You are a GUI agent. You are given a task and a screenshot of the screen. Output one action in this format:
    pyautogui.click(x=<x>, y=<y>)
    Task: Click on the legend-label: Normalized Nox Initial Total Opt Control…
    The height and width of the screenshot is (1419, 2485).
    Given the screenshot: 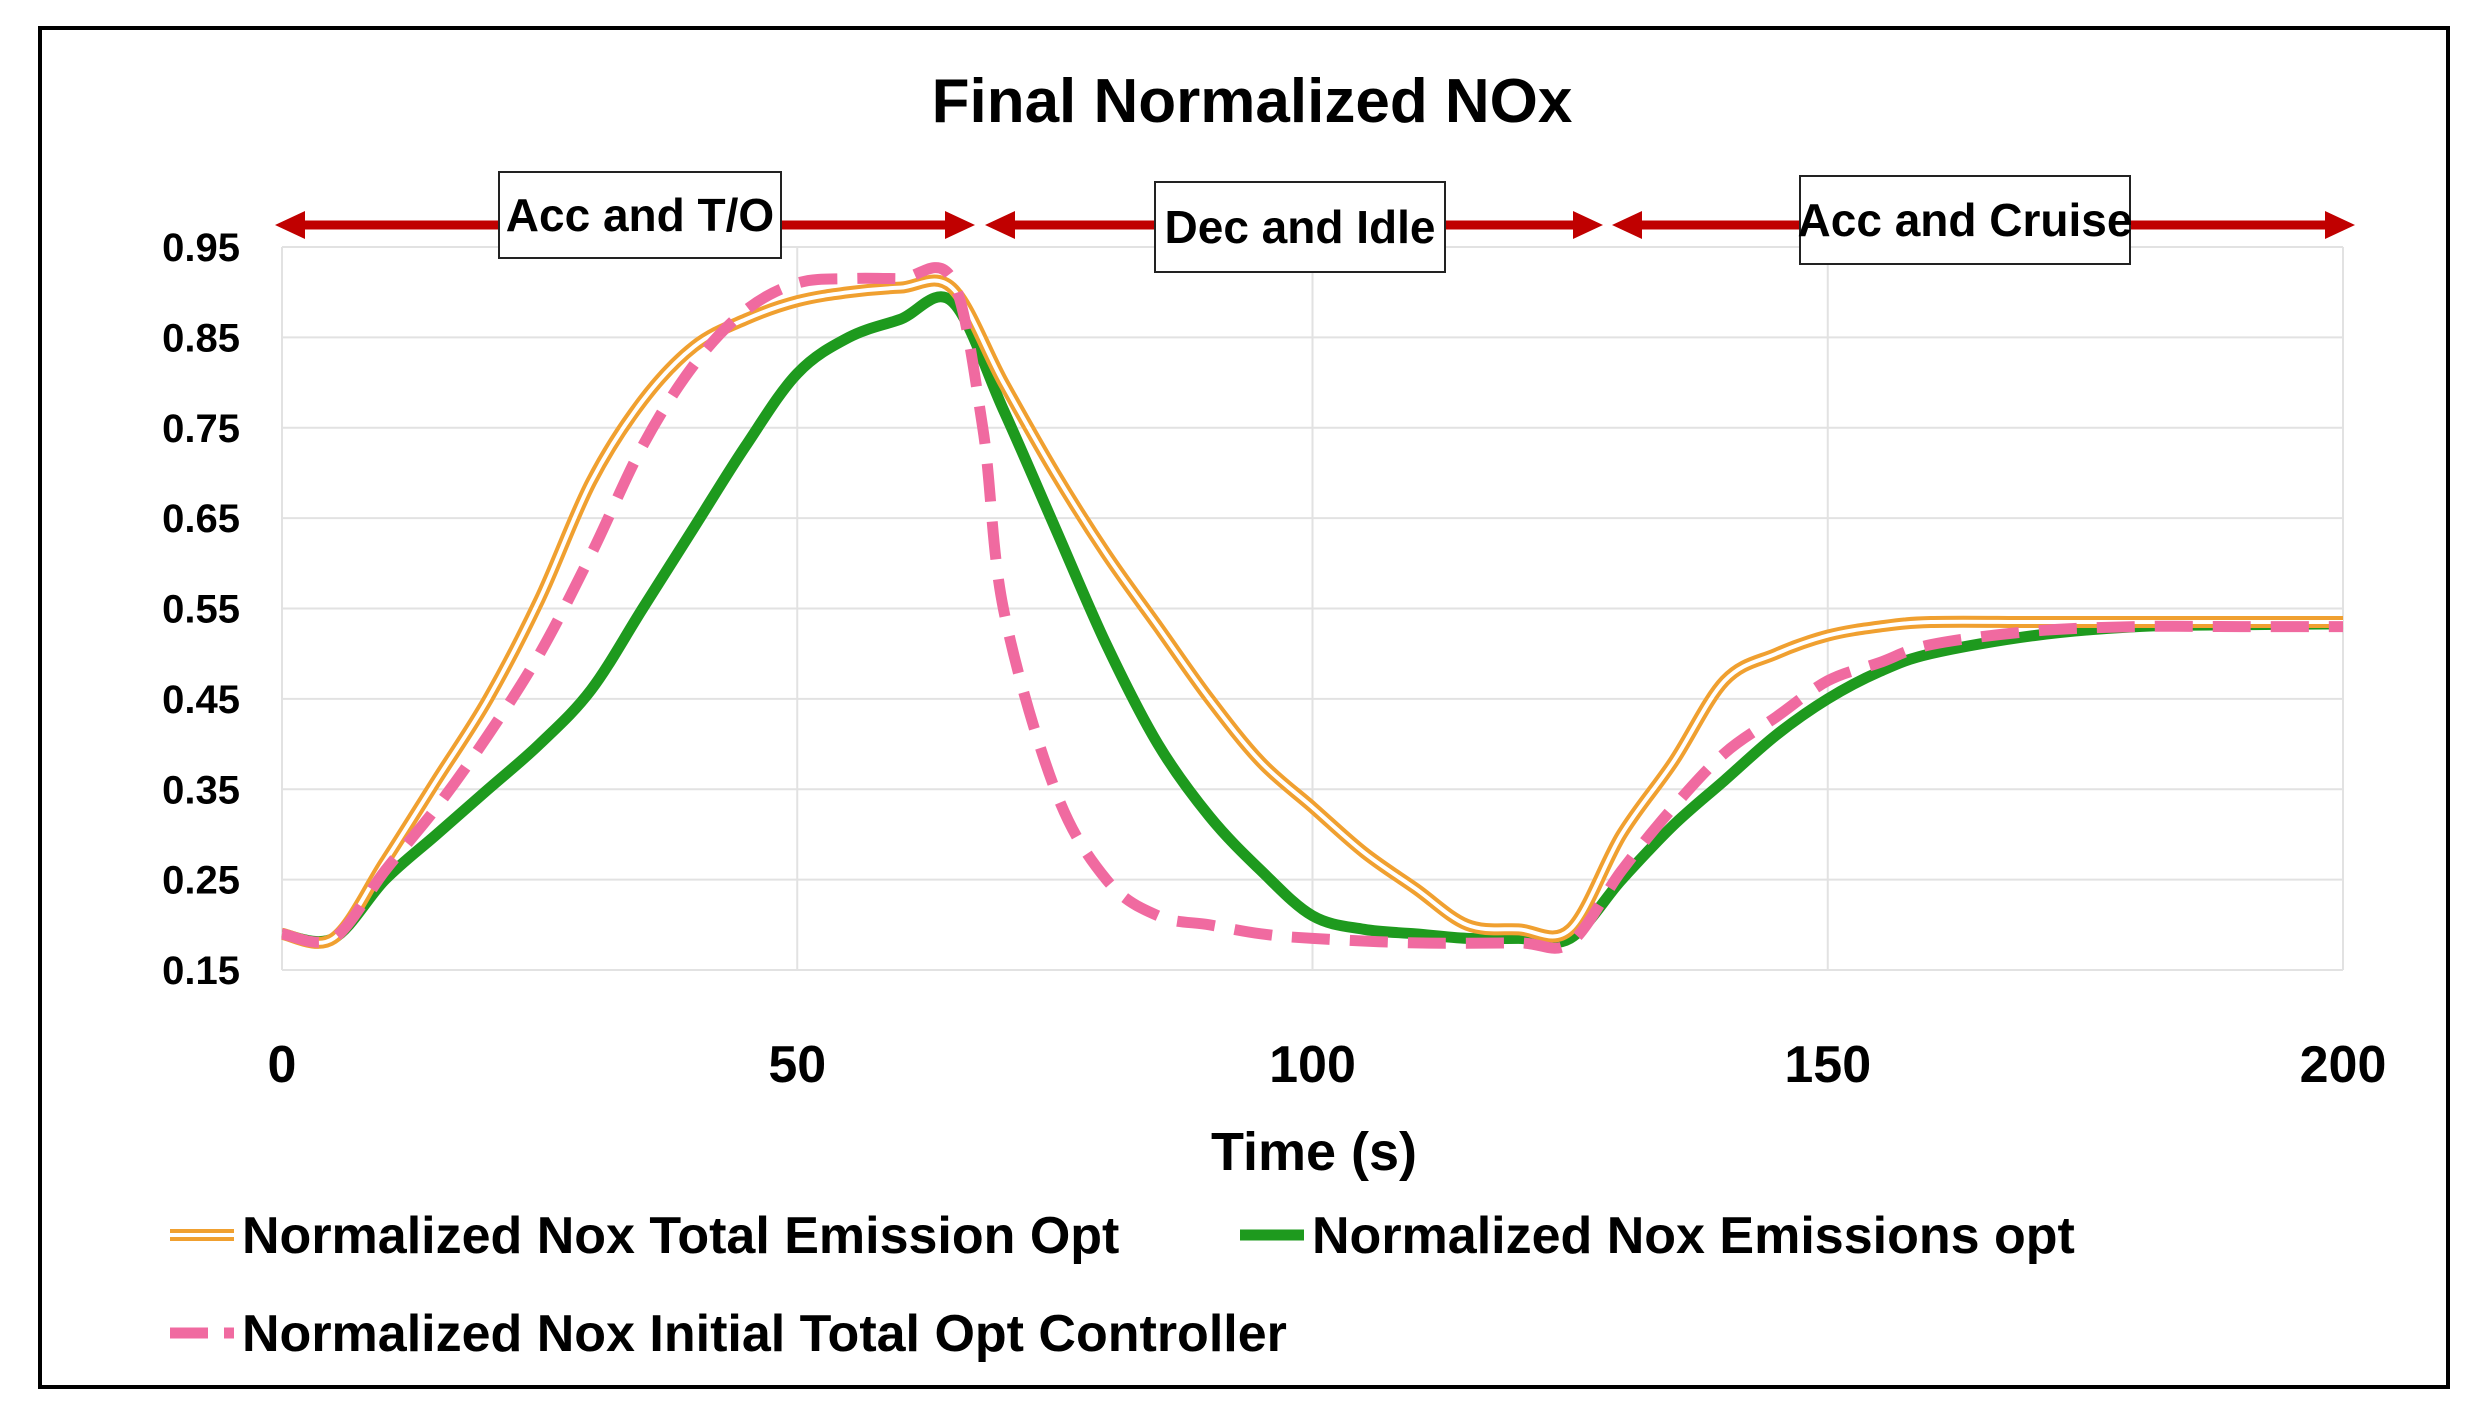 What is the action you would take?
    pyautogui.click(x=764, y=1334)
    